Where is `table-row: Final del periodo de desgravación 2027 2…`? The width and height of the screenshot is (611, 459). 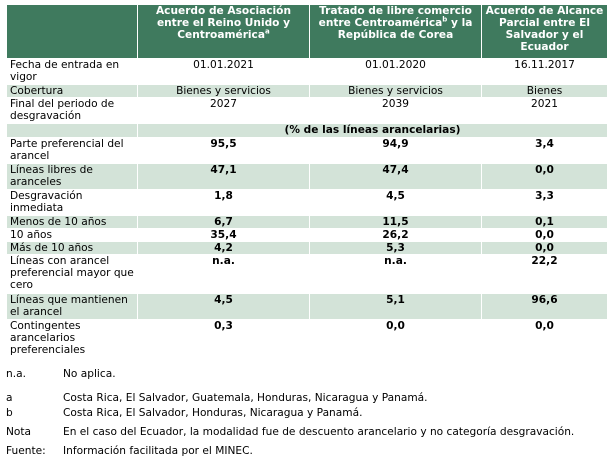
table-row: Final del periodo de desgravación 2027 2… is located at coordinates (307, 110).